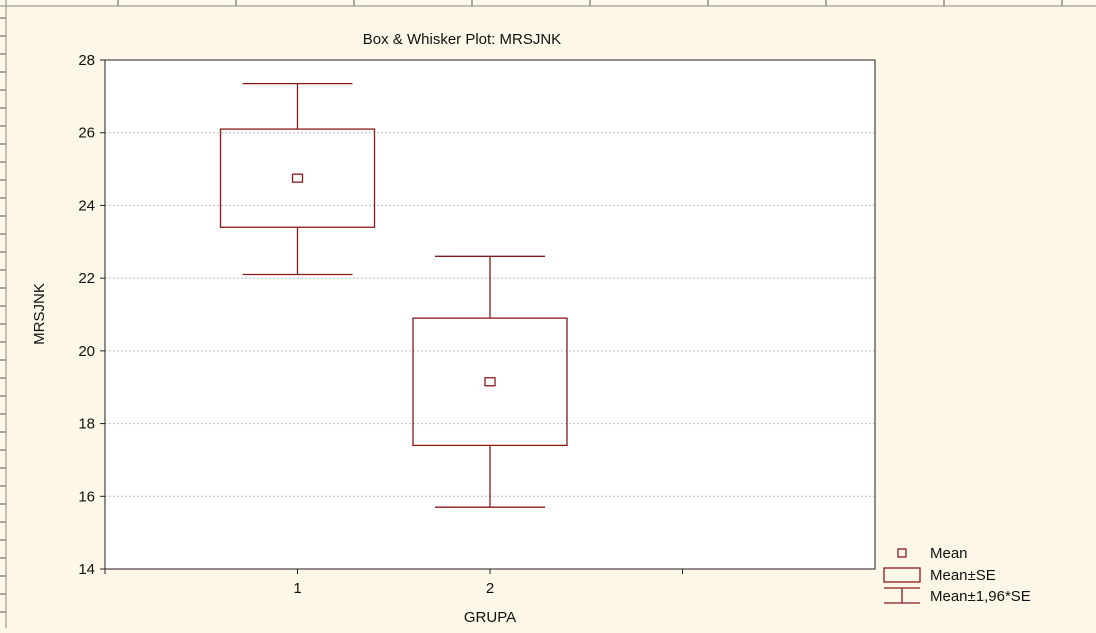 The width and height of the screenshot is (1096, 633). I want to click on y-tick-label: 26, so click(86, 133).